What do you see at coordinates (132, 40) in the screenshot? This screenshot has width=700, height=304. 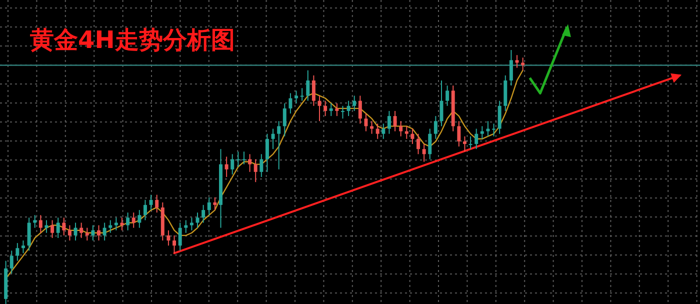 I see `title: 黄金4H走势分析图` at bounding box center [132, 40].